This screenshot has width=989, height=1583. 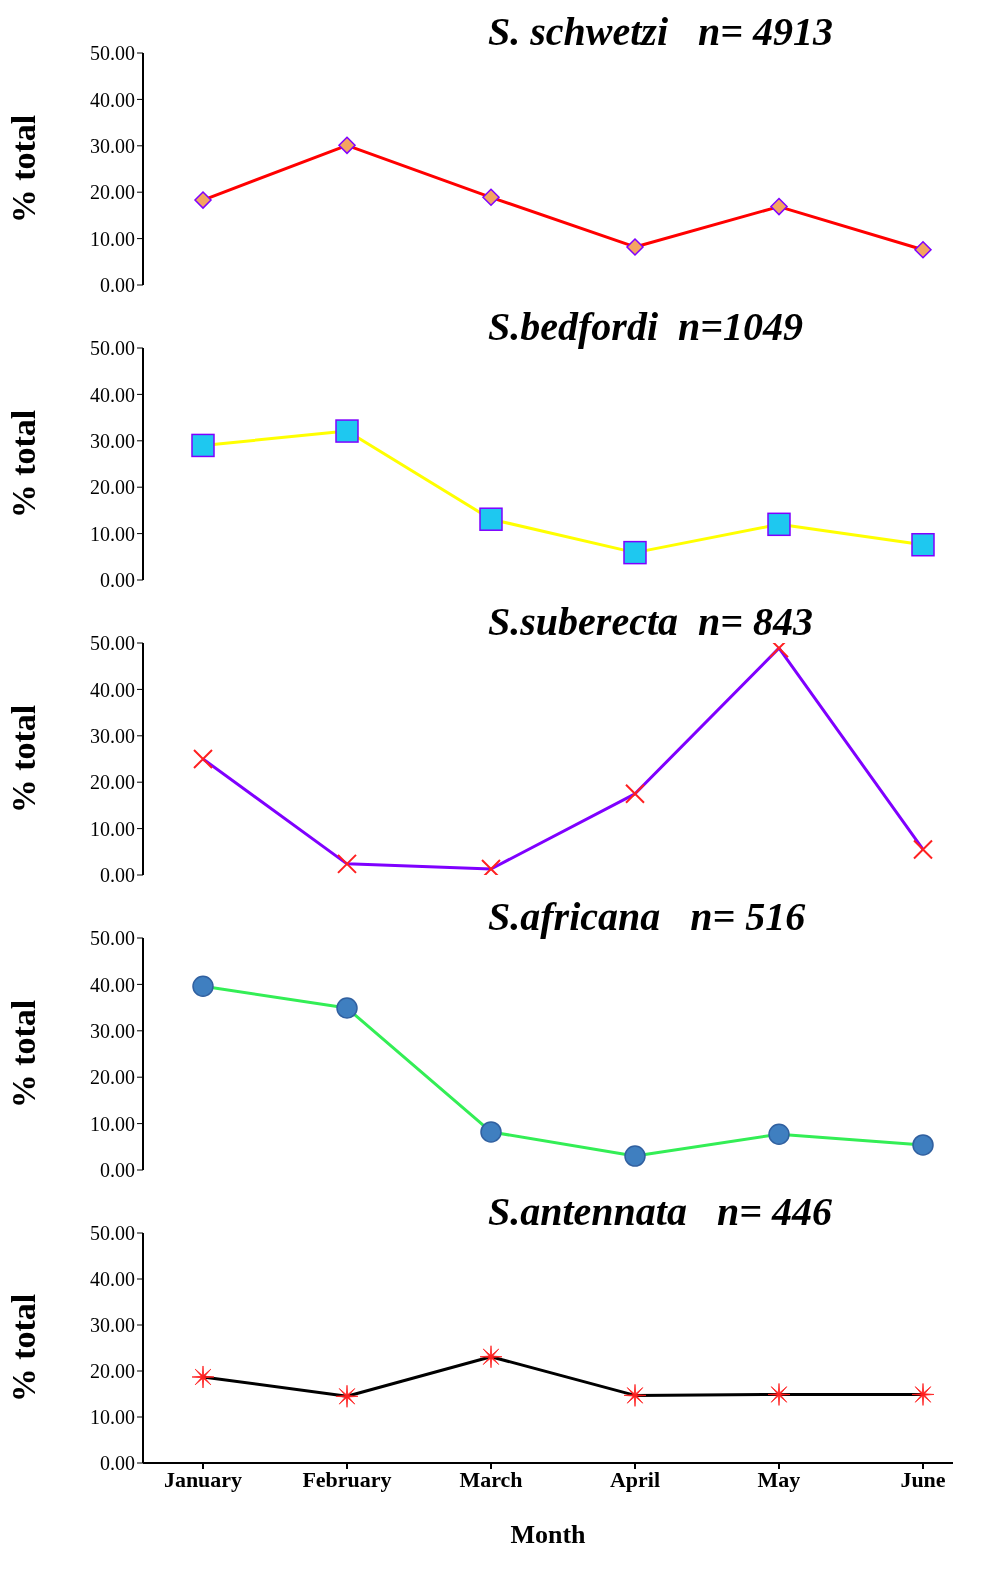 What do you see at coordinates (491, 1479) in the screenshot?
I see `x-tick-label: March` at bounding box center [491, 1479].